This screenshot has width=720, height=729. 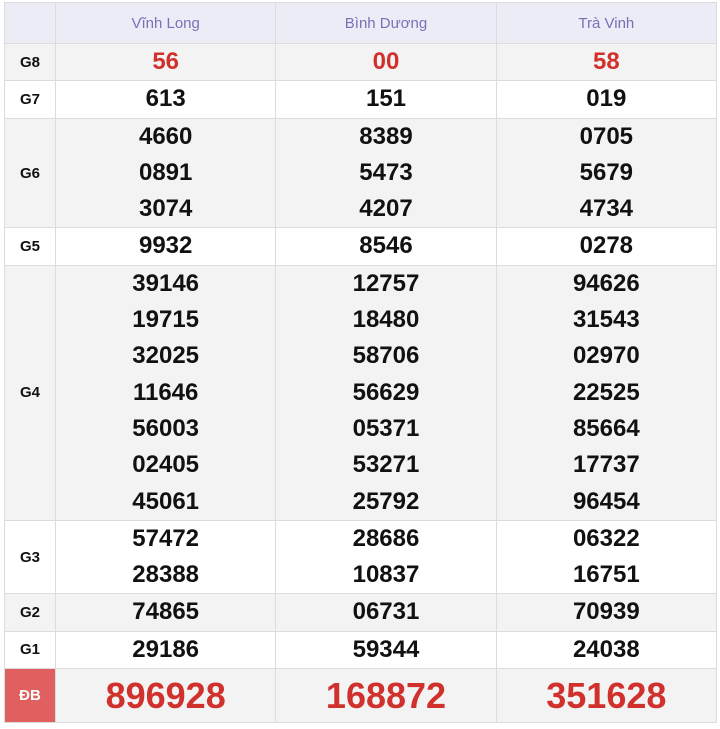 I want to click on prize-number: 10837, so click(x=386, y=575).